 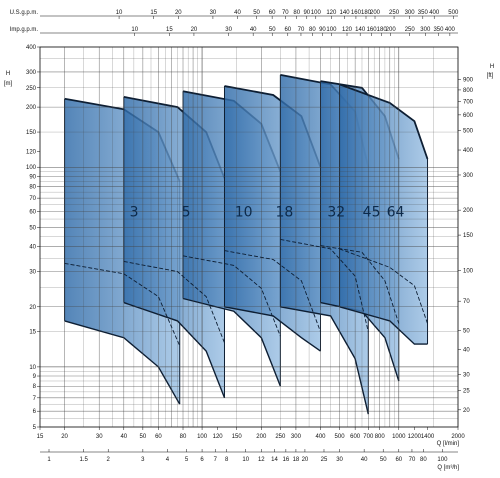 What do you see at coordinates (324, 460) in the screenshot?
I see `q-m3h-tick-label-25: 25` at bounding box center [324, 460].